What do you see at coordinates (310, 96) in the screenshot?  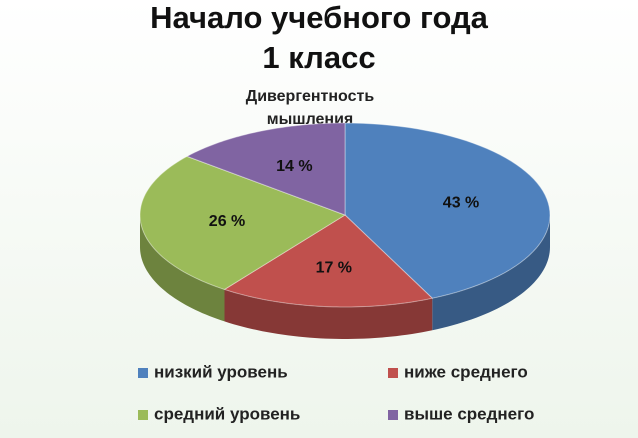 I see `chart-title: Дивергентность` at bounding box center [310, 96].